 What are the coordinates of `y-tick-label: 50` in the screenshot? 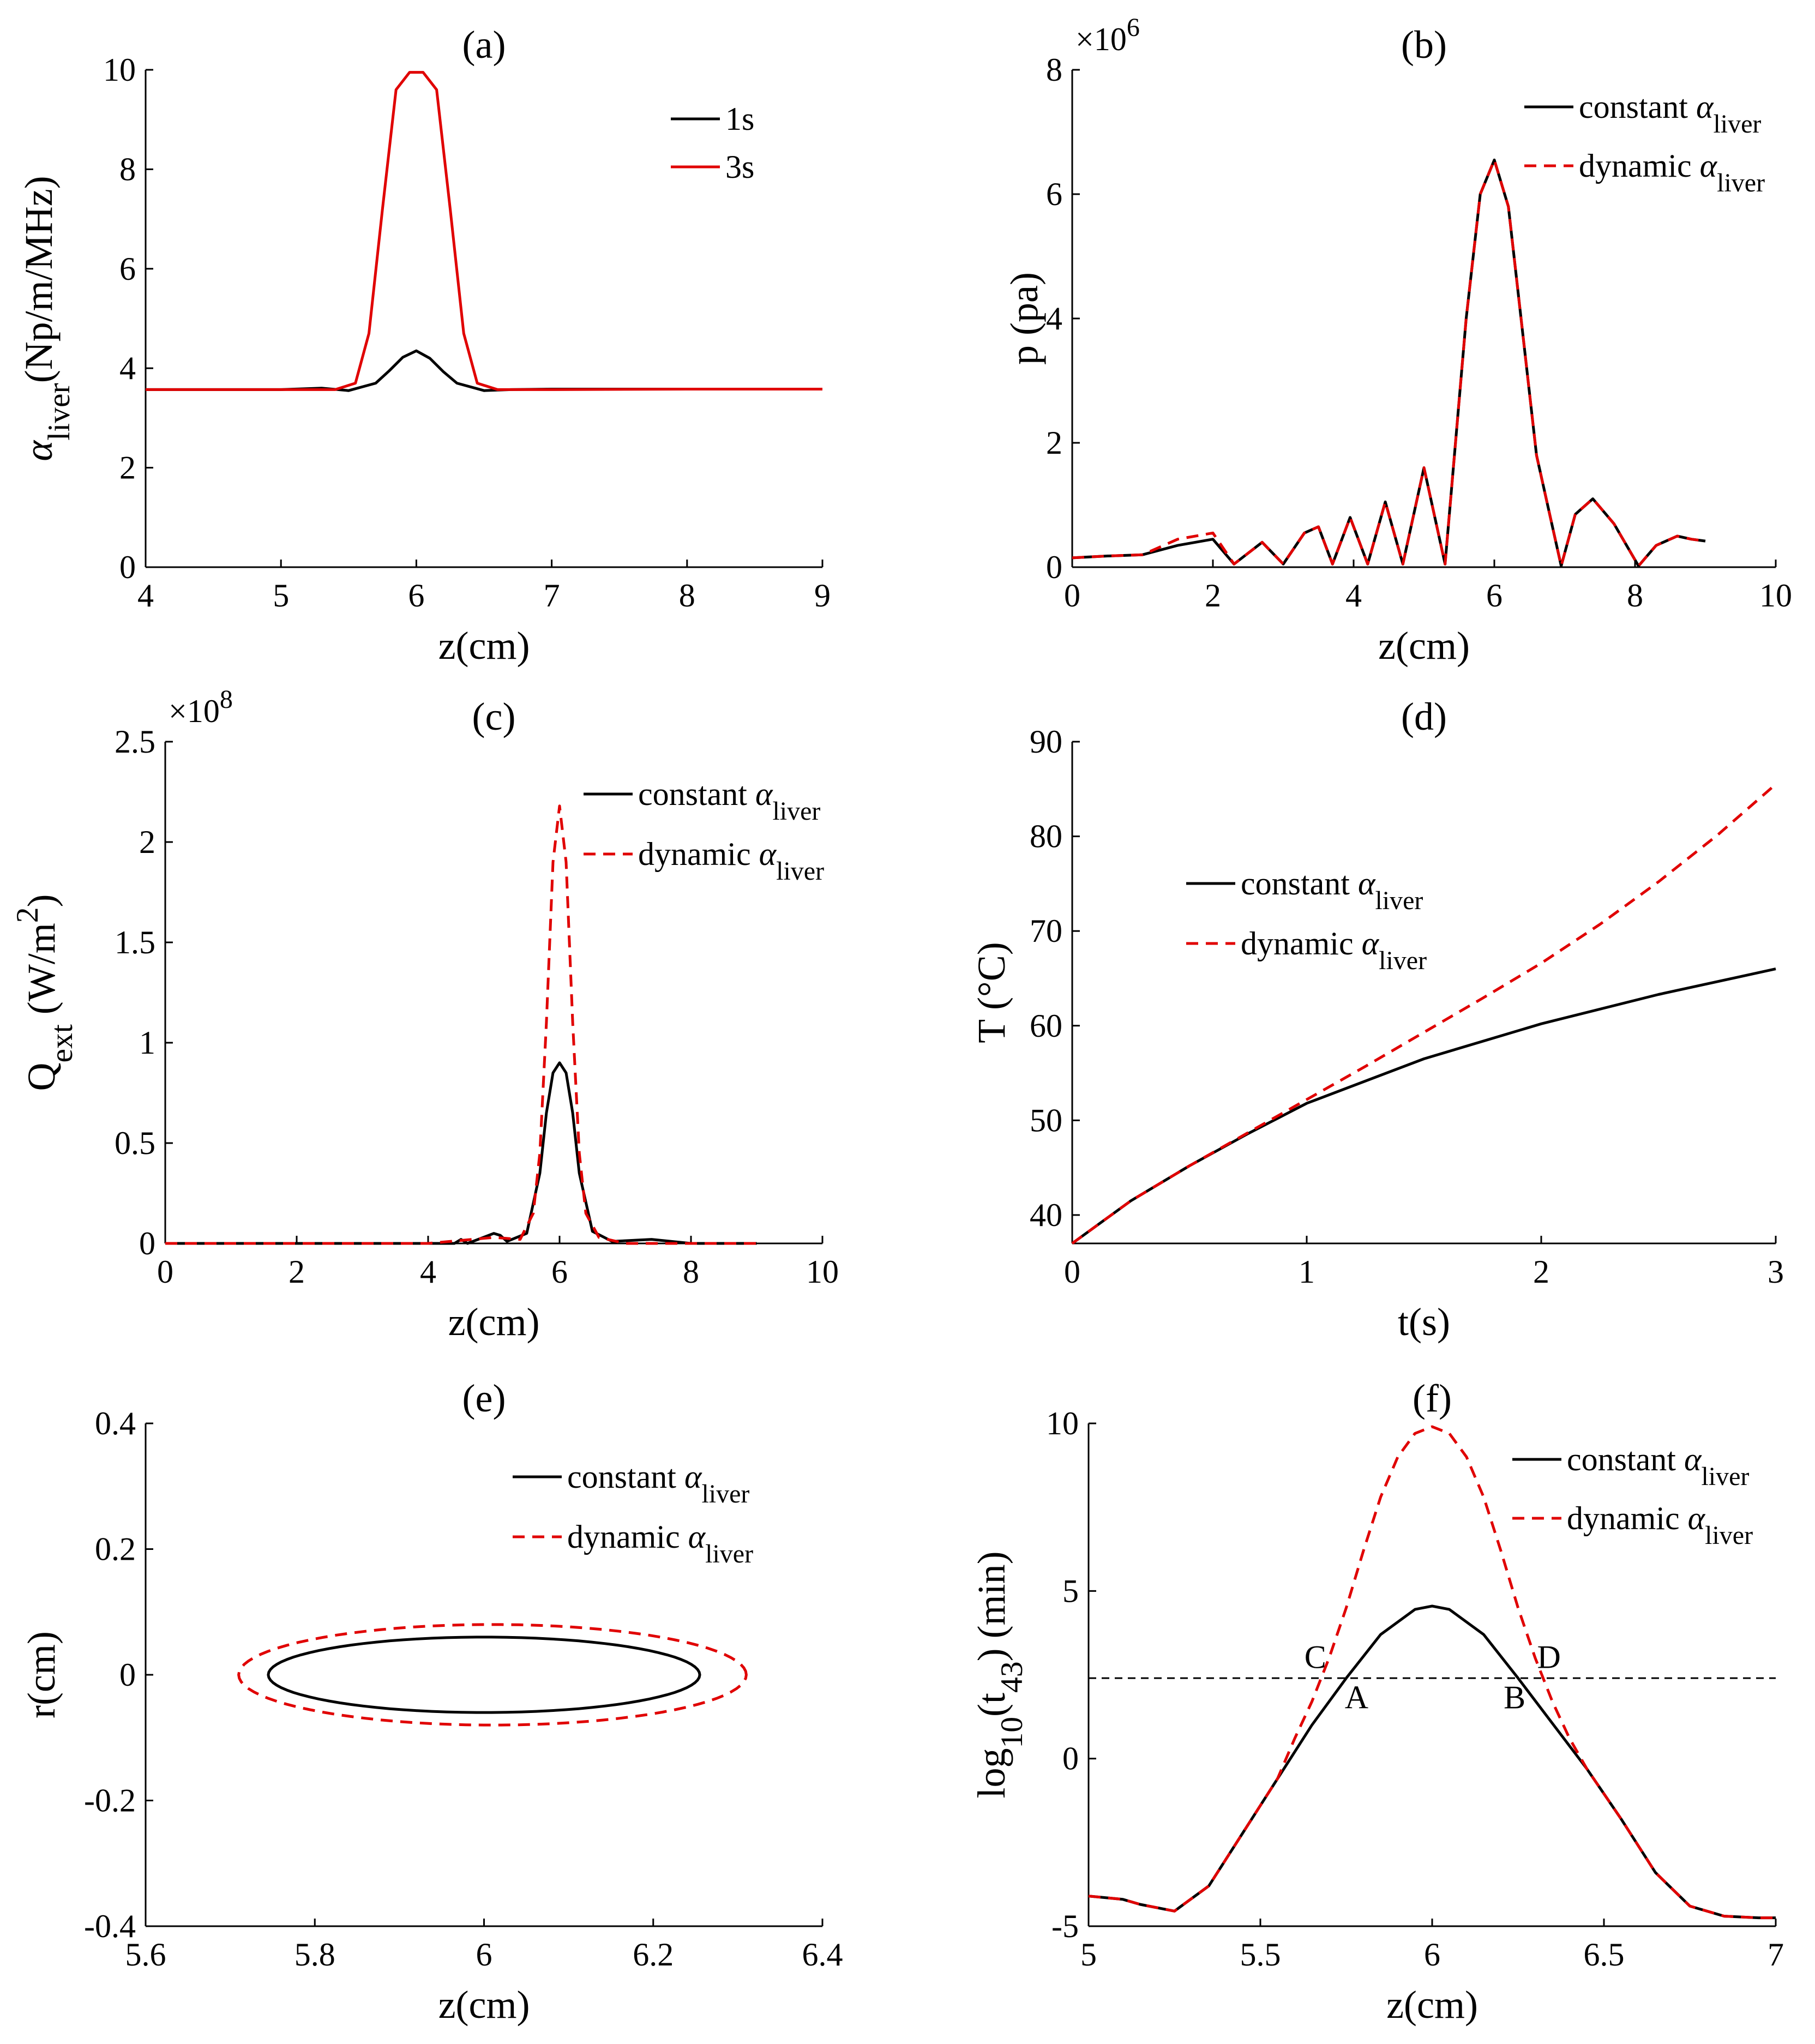 It's located at (1046, 1120).